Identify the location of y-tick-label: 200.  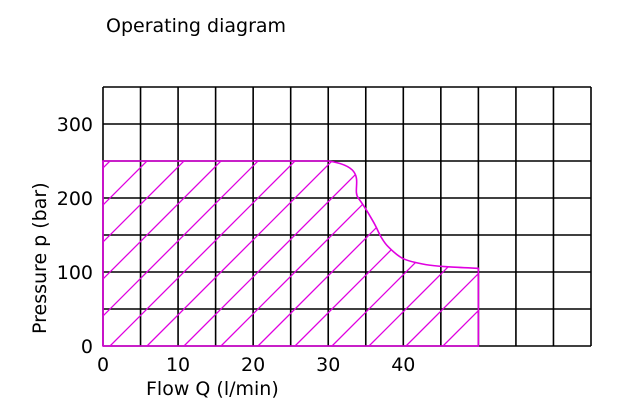
(75, 199).